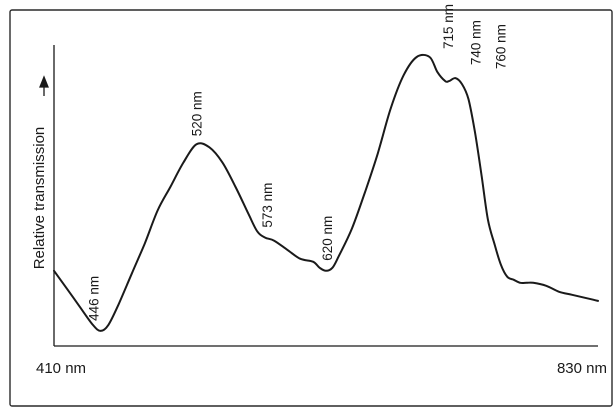 The width and height of the screenshot is (616, 409). I want to click on y-axis-label: Relative transmission, so click(39, 198).